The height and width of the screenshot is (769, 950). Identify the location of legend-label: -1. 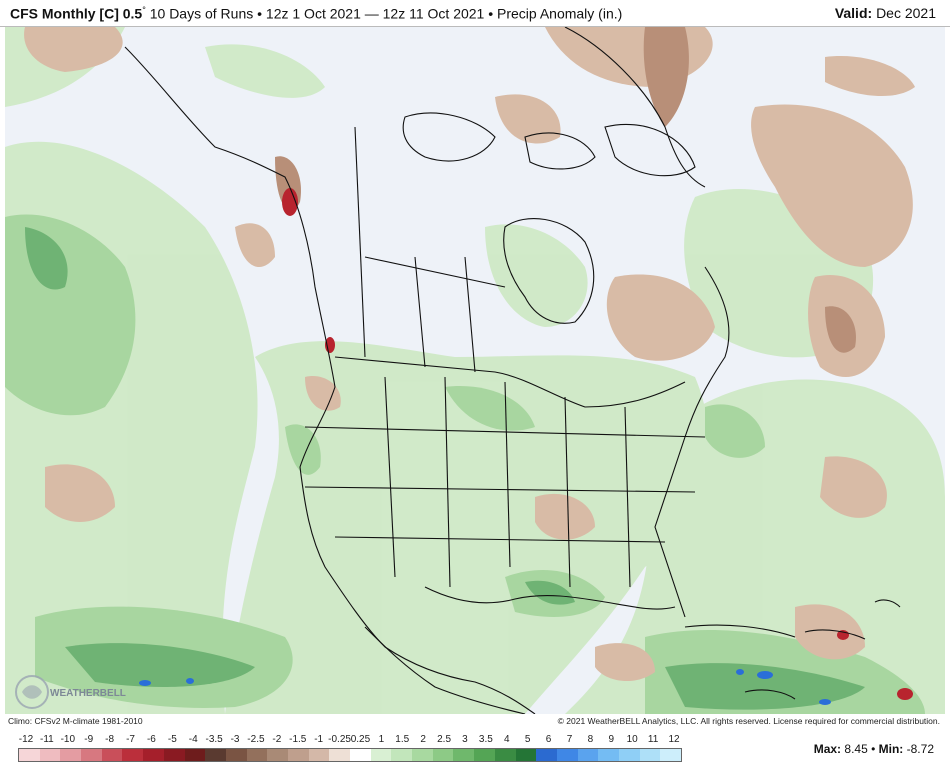
(319, 739).